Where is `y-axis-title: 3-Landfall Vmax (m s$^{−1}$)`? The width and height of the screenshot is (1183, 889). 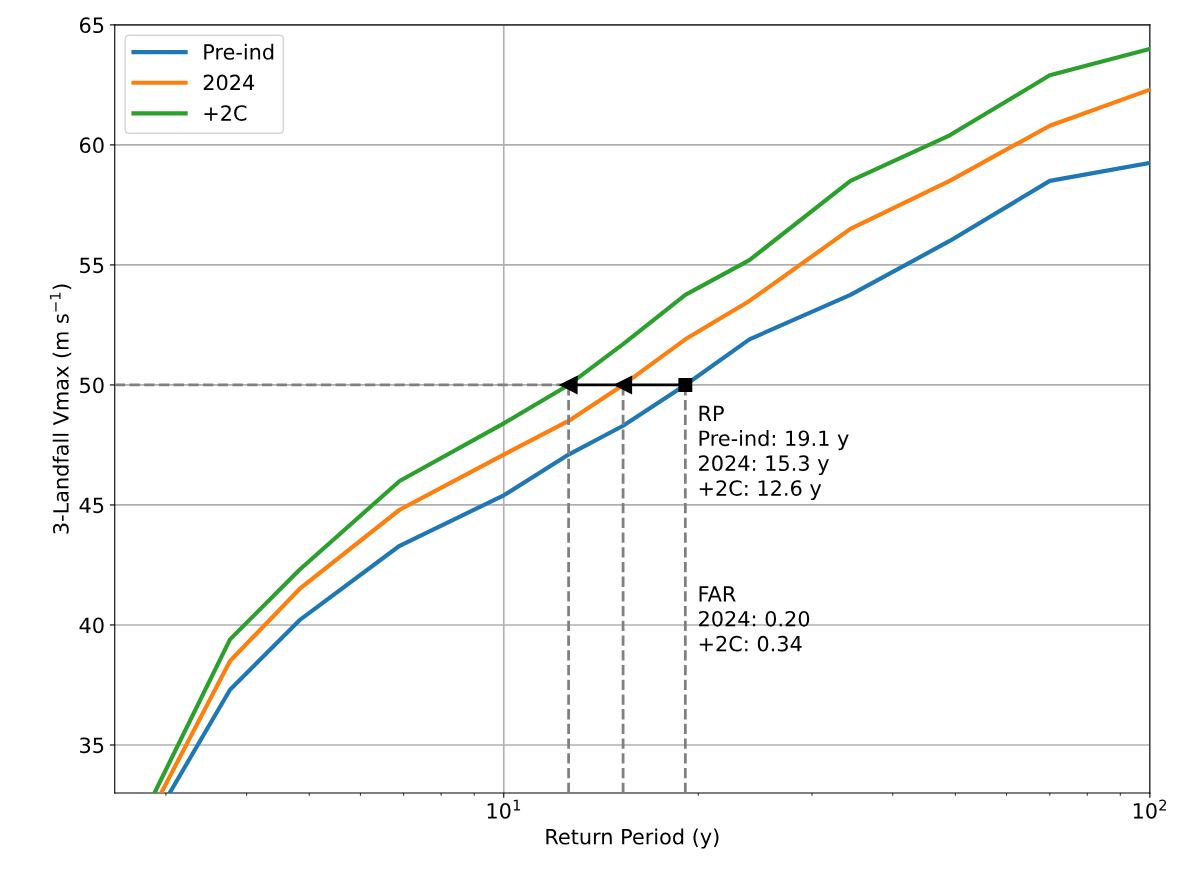
y-axis-title: 3-Landfall Vmax (m s$^{−1}$) is located at coordinates (60, 409).